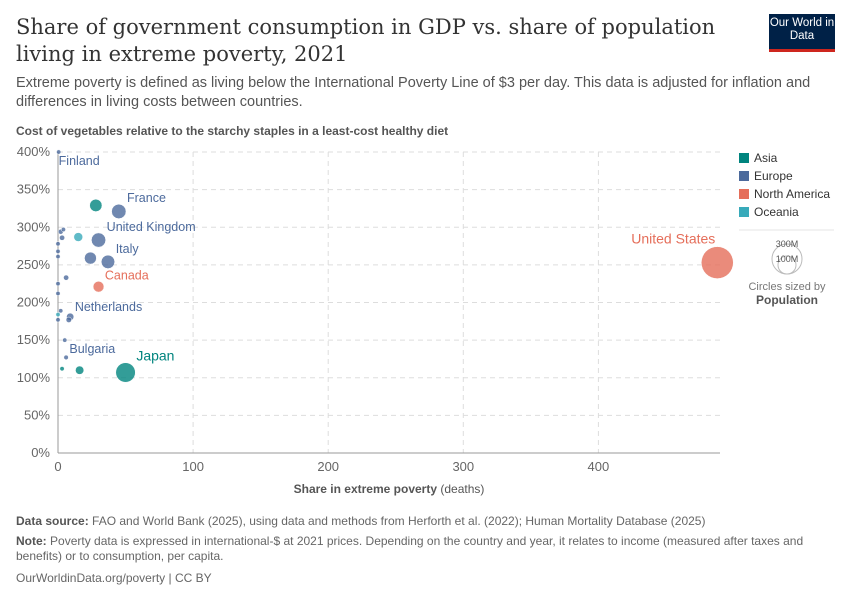 Image resolution: width=850 pixels, height=600 pixels. What do you see at coordinates (389, 489) in the screenshot?
I see `x-axis-label: Share in extreme poverty (deaths)` at bounding box center [389, 489].